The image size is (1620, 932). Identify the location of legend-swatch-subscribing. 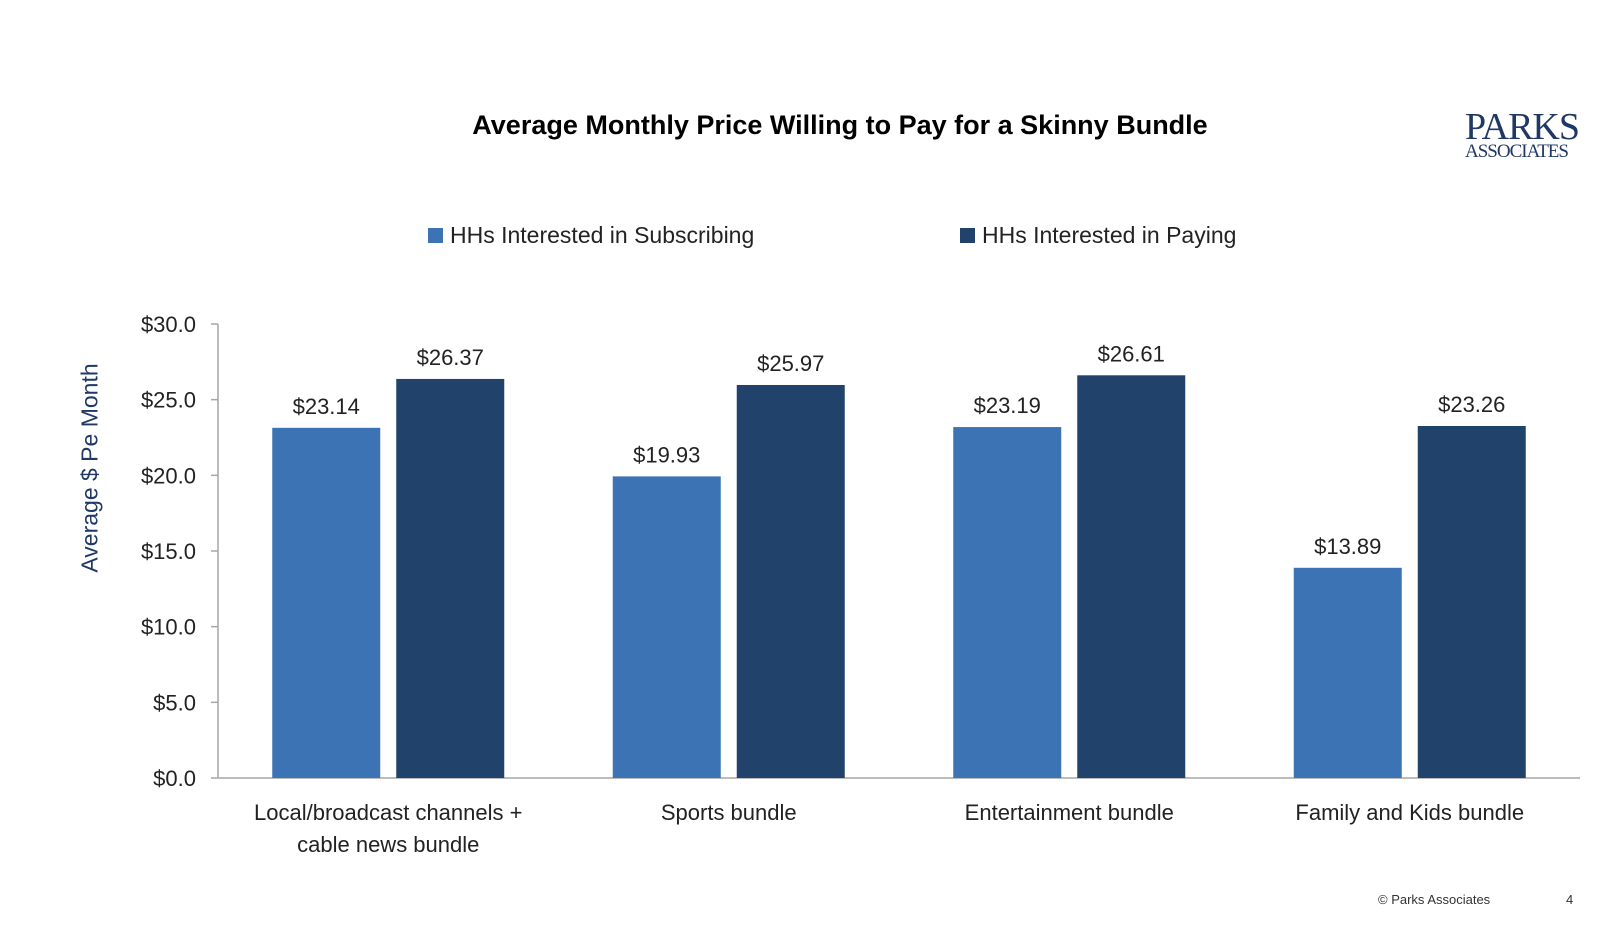
(435, 235).